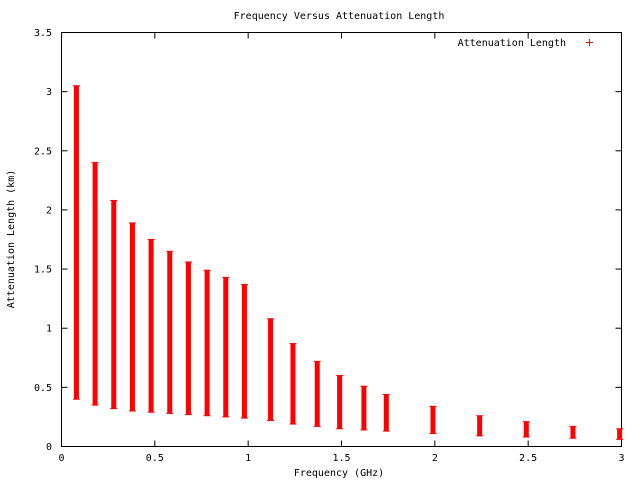 This screenshot has width=640, height=480. I want to click on chart-title: Frequency Versus Attenuation Length, so click(339, 16).